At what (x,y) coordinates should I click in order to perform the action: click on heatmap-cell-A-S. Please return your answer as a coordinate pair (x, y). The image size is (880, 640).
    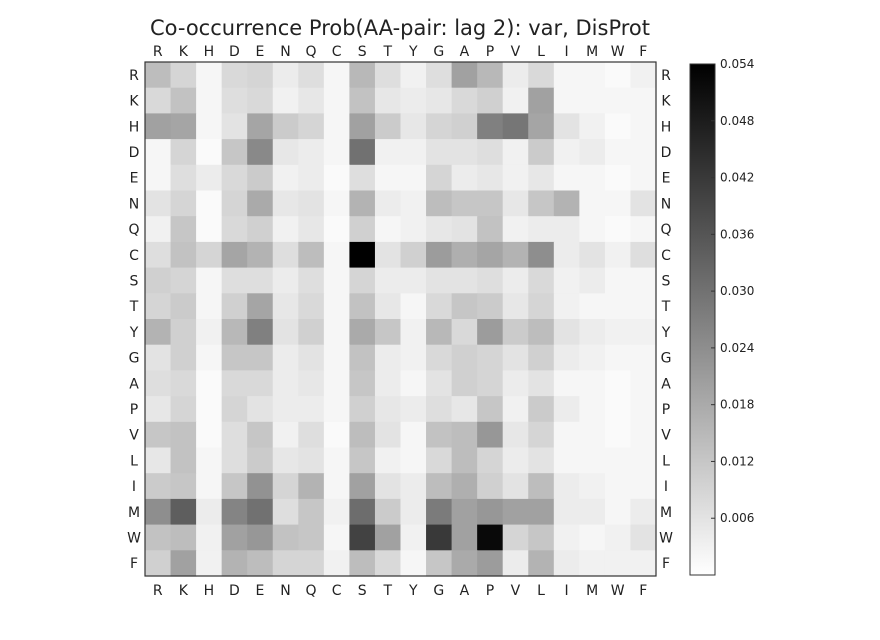
    Looking at the image, I should click on (362, 383).